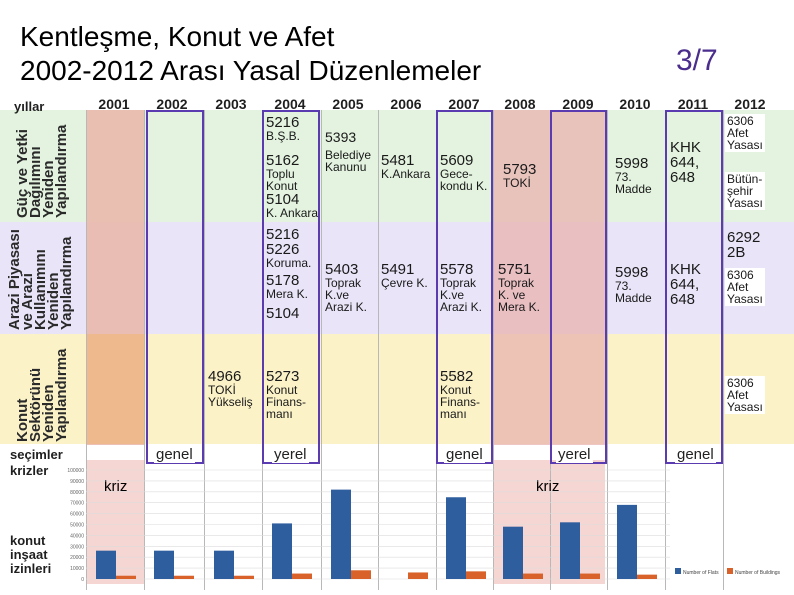 The height and width of the screenshot is (595, 794). I want to click on law-5578: 5578 Toprak K.ve Arazi K., so click(461, 287).